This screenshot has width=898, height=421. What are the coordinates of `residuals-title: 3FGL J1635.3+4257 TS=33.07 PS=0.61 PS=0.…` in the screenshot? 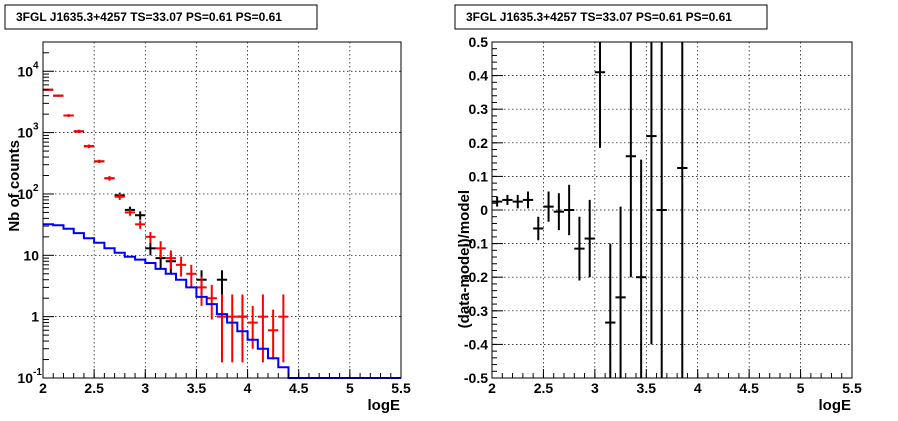 It's located at (599, 17).